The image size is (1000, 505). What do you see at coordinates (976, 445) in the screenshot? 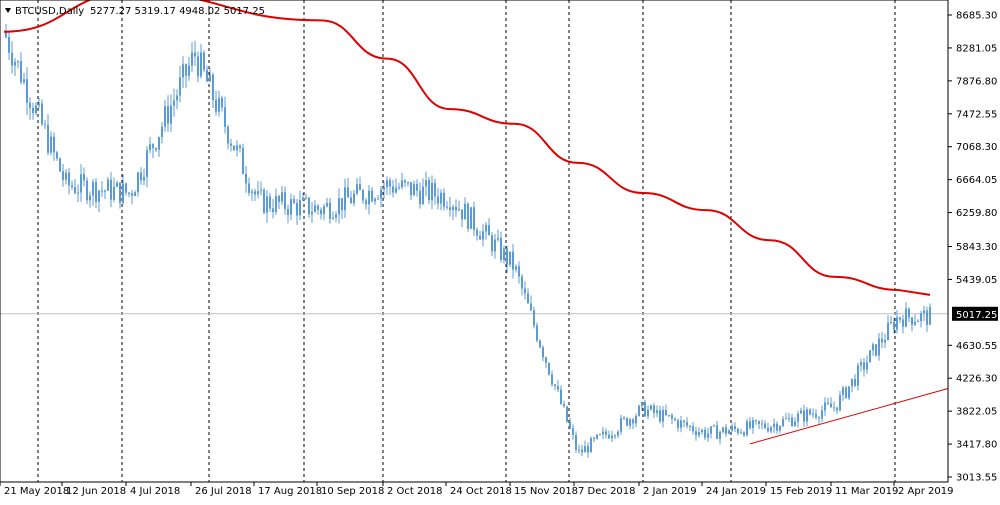
I see `y-tick-label: 3417.80` at bounding box center [976, 445].